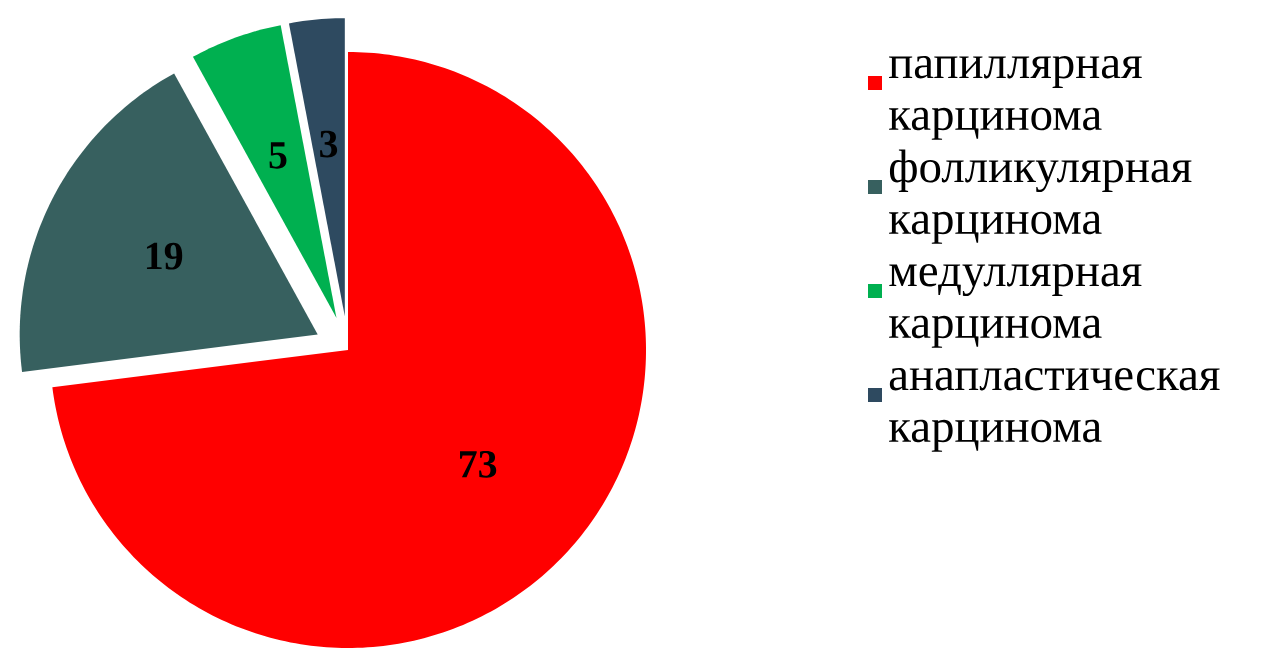 The image size is (1274, 654). What do you see at coordinates (278, 155) in the screenshot?
I see `data-label: 5` at bounding box center [278, 155].